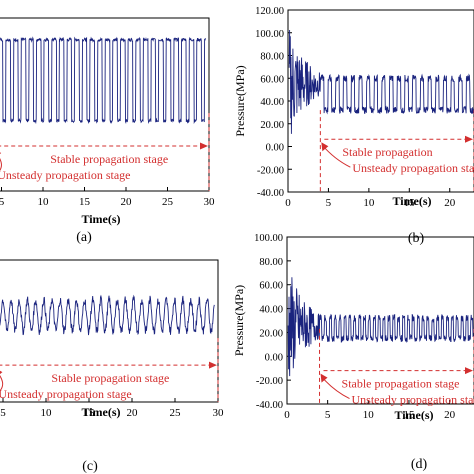  What do you see at coordinates (90, 466) in the screenshot?
I see `panel-caption: (c)` at bounding box center [90, 466].